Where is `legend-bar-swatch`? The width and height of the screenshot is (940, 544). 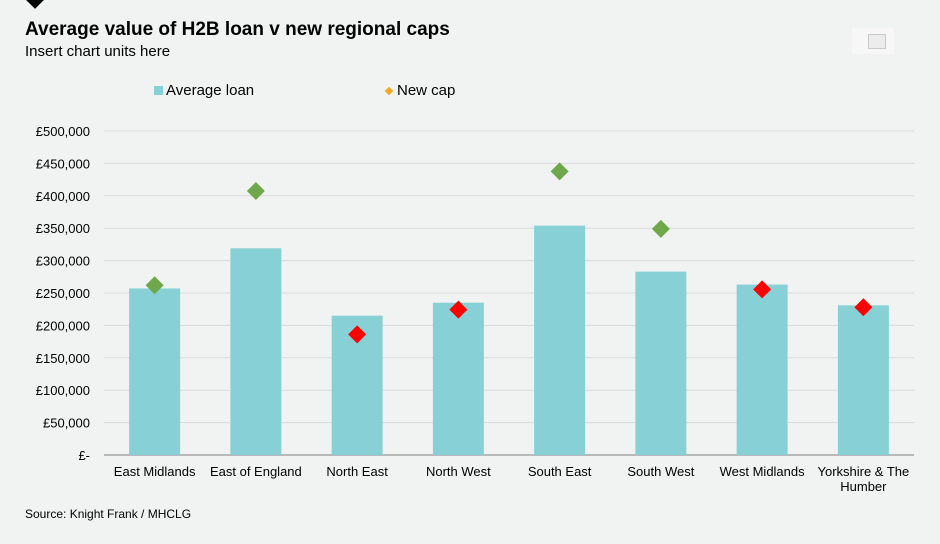
legend-bar-swatch is located at coordinates (158, 90).